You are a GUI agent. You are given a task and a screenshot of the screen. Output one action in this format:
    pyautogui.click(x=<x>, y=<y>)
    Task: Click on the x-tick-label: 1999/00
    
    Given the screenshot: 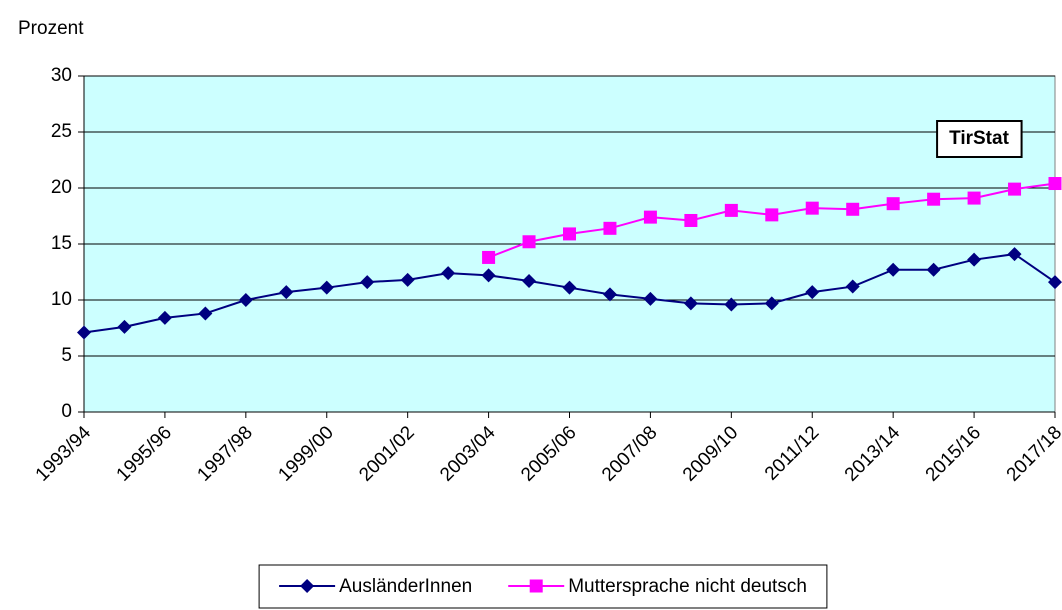 What is the action you would take?
    pyautogui.click(x=305, y=453)
    